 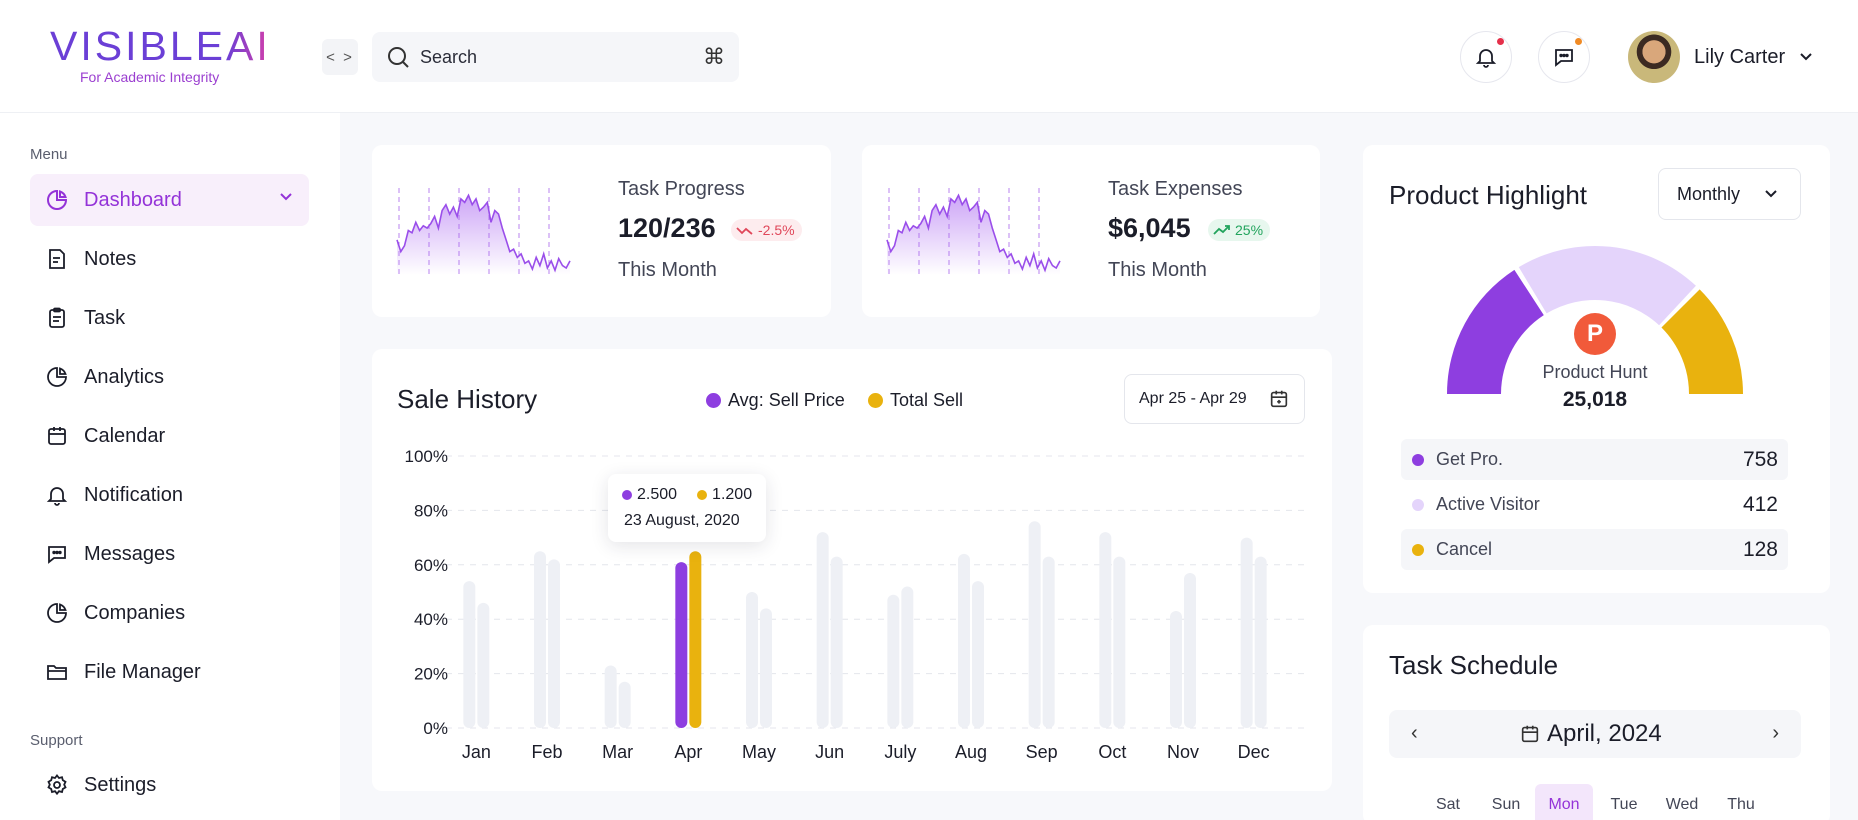 I want to click on avatar, so click(x=1654, y=57).